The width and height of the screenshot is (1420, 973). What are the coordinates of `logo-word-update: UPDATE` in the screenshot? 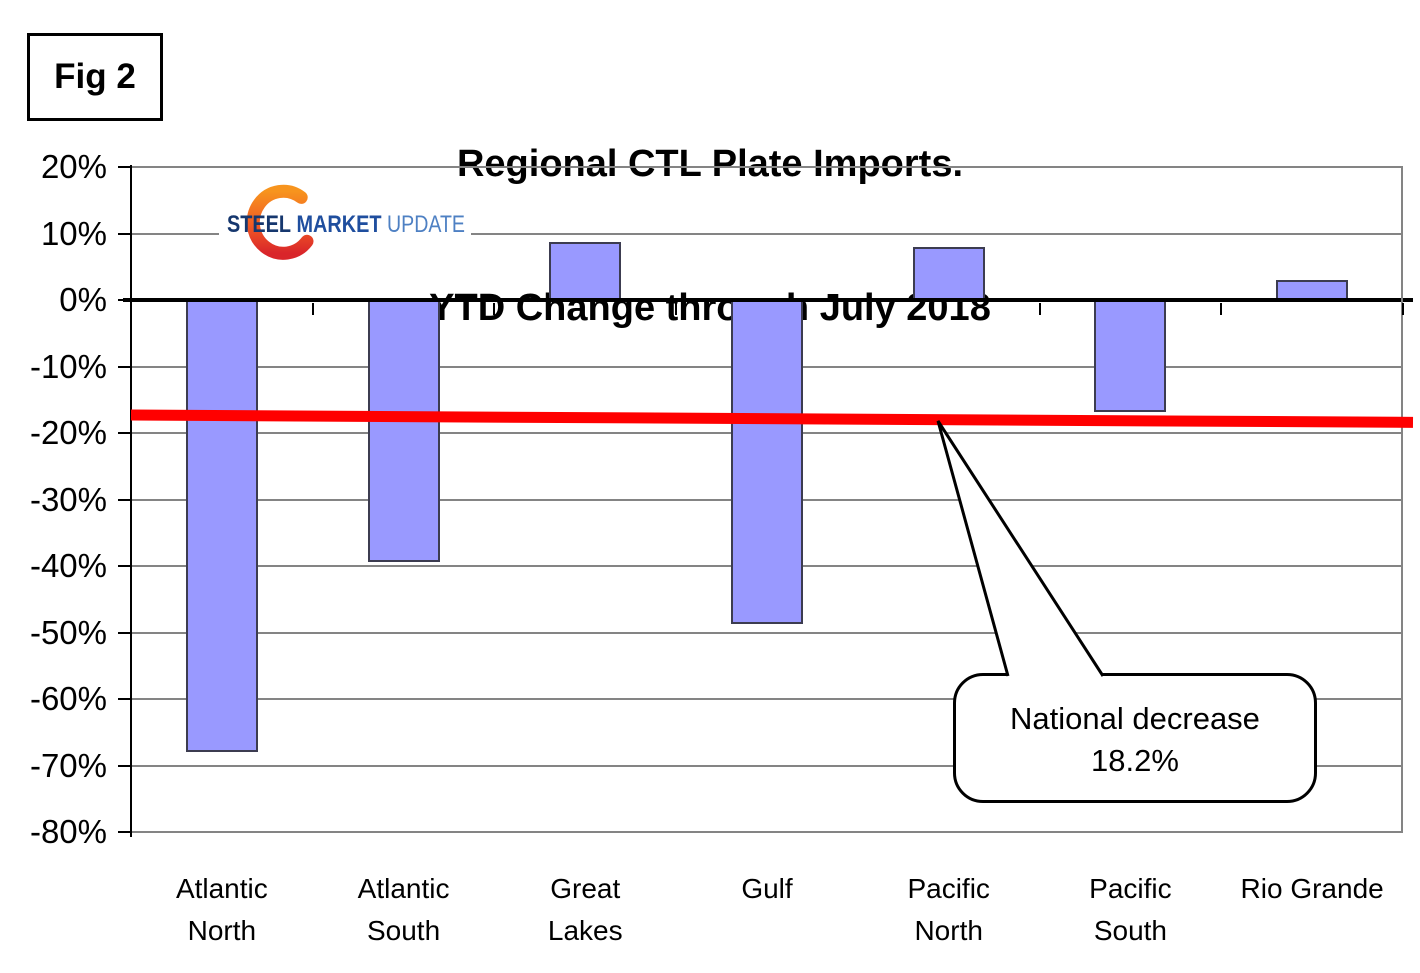 It's located at (426, 224).